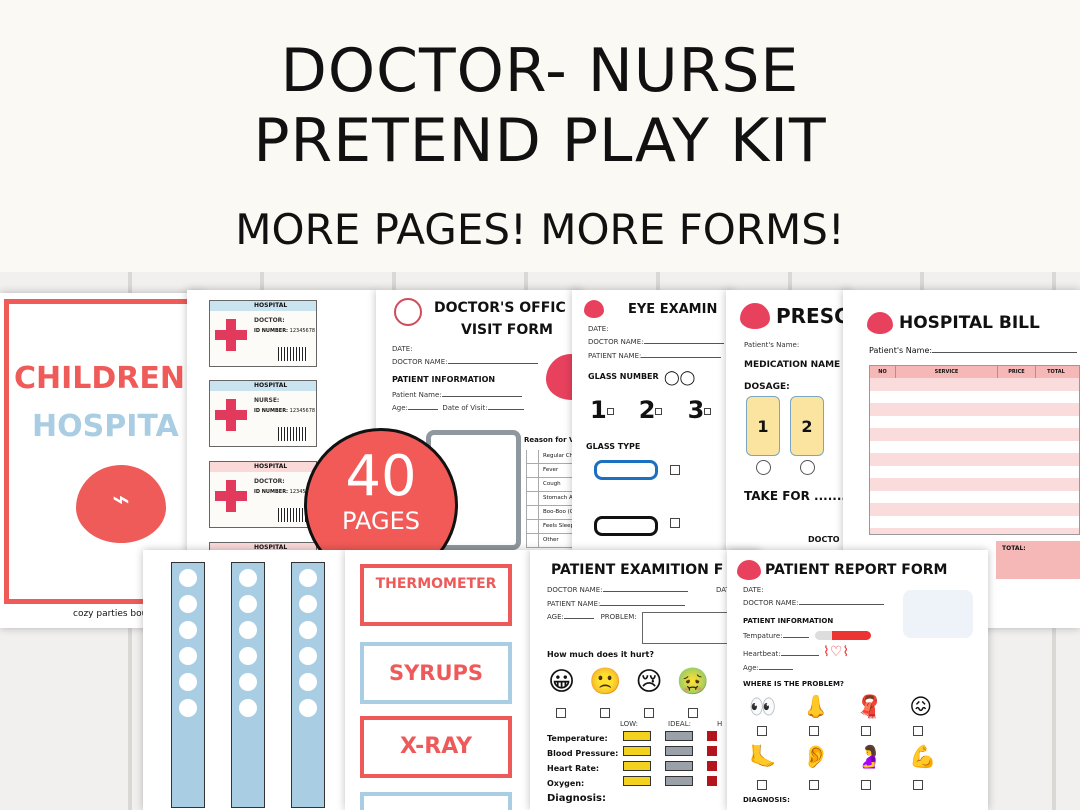 The image size is (1080, 810). Describe the element at coordinates (799, 655) in the screenshot. I see `heartbeat-field` at that location.